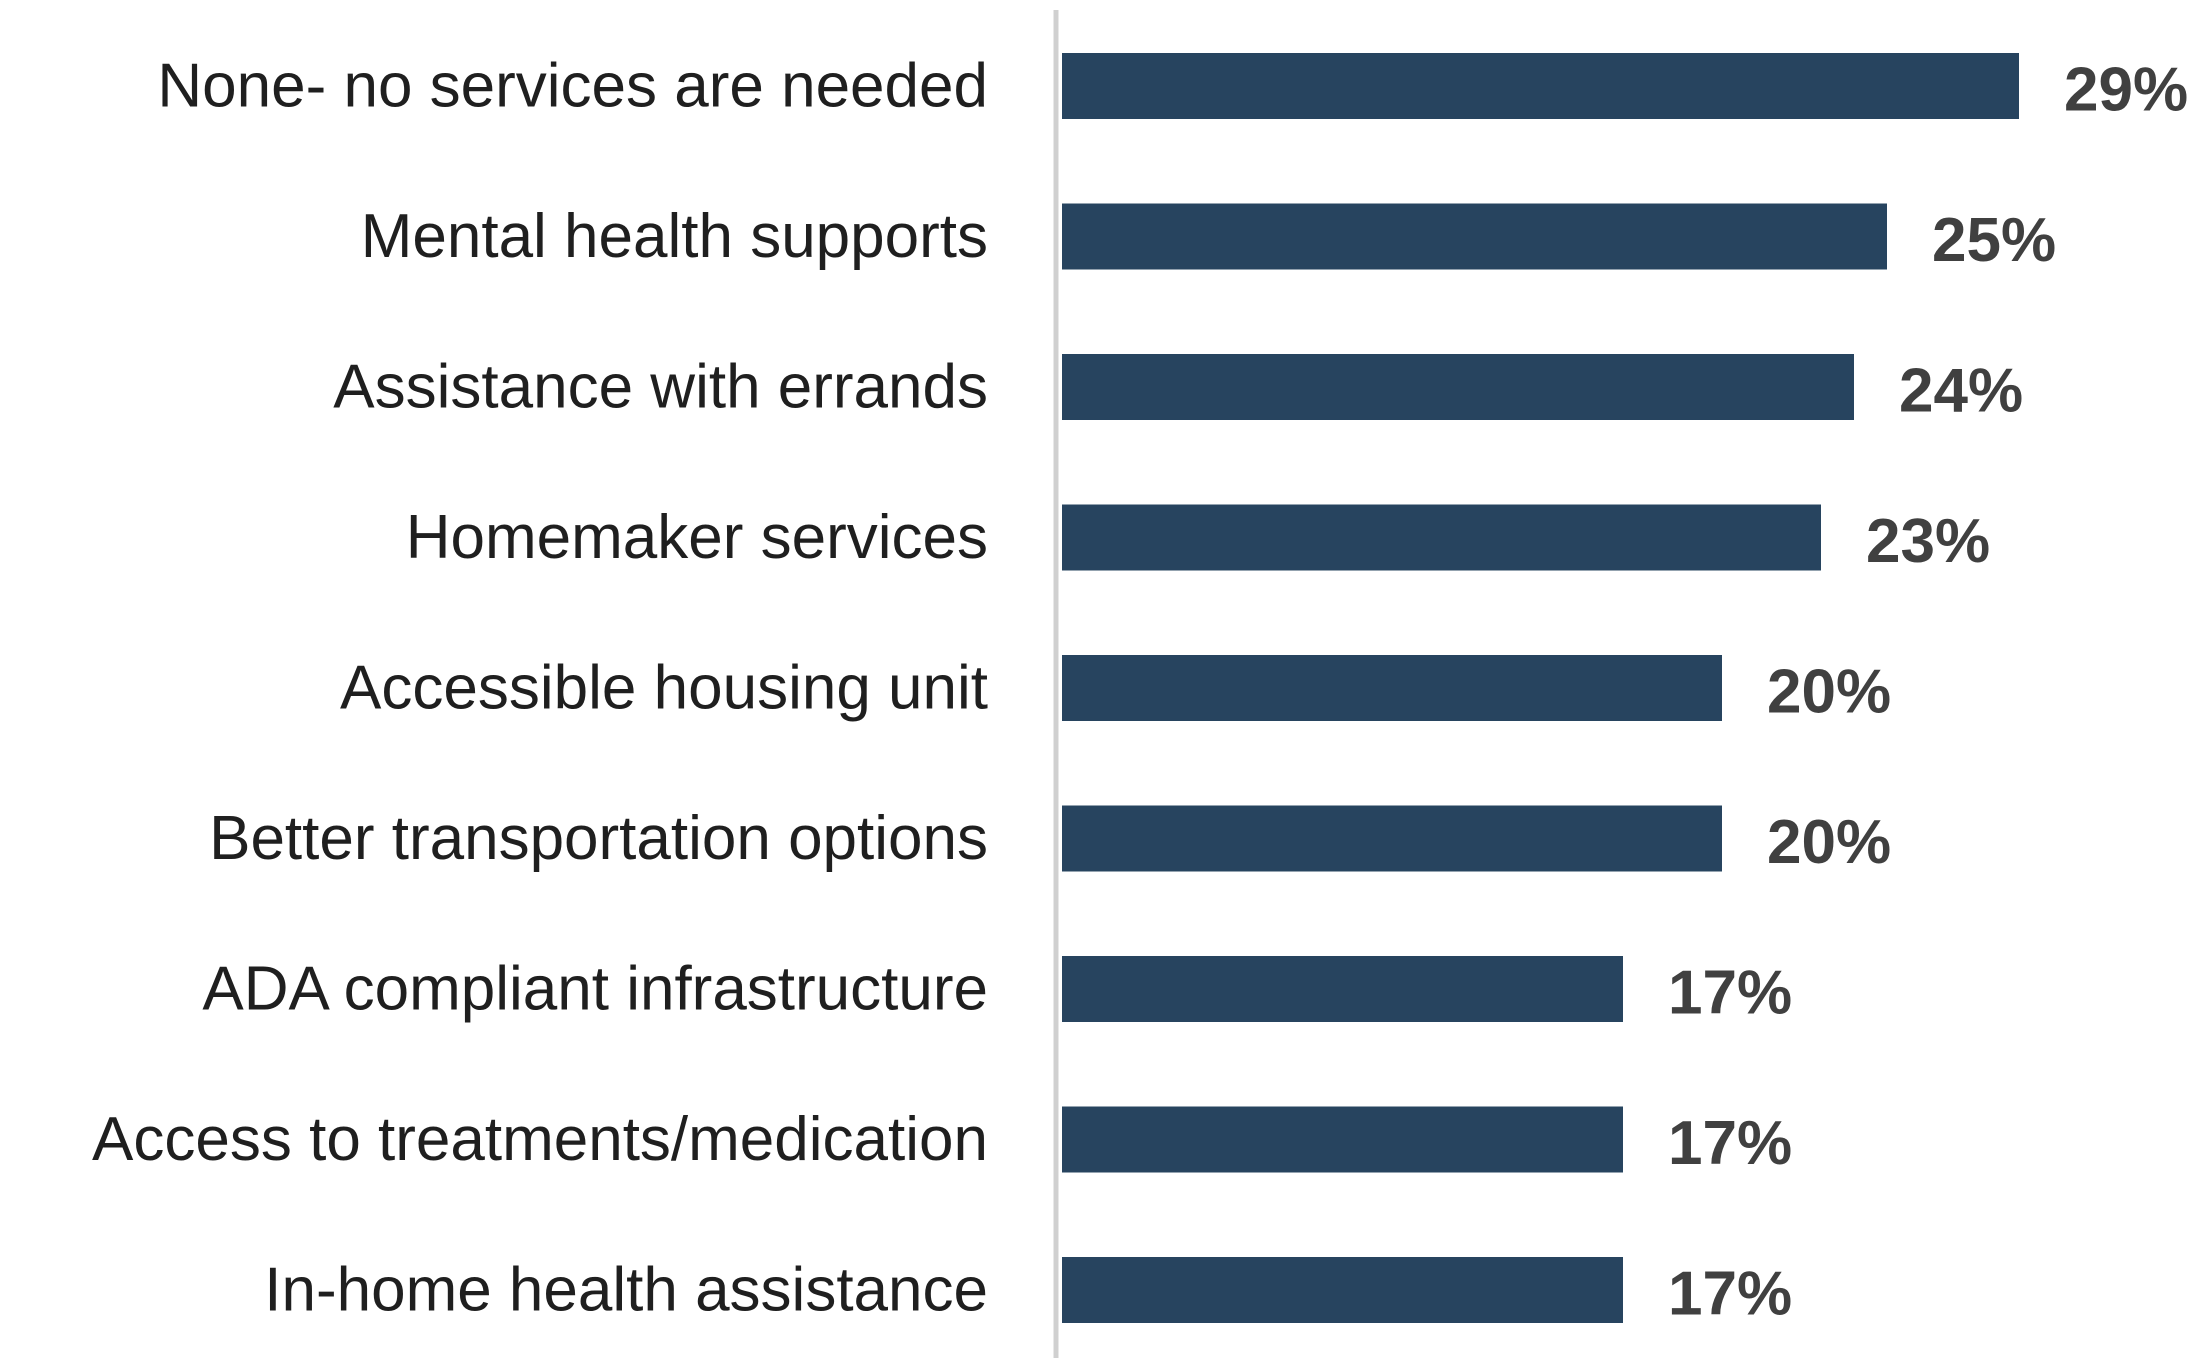 Image resolution: width=2195 pixels, height=1358 pixels. I want to click on category-label: In-home health assistance, so click(626, 1290).